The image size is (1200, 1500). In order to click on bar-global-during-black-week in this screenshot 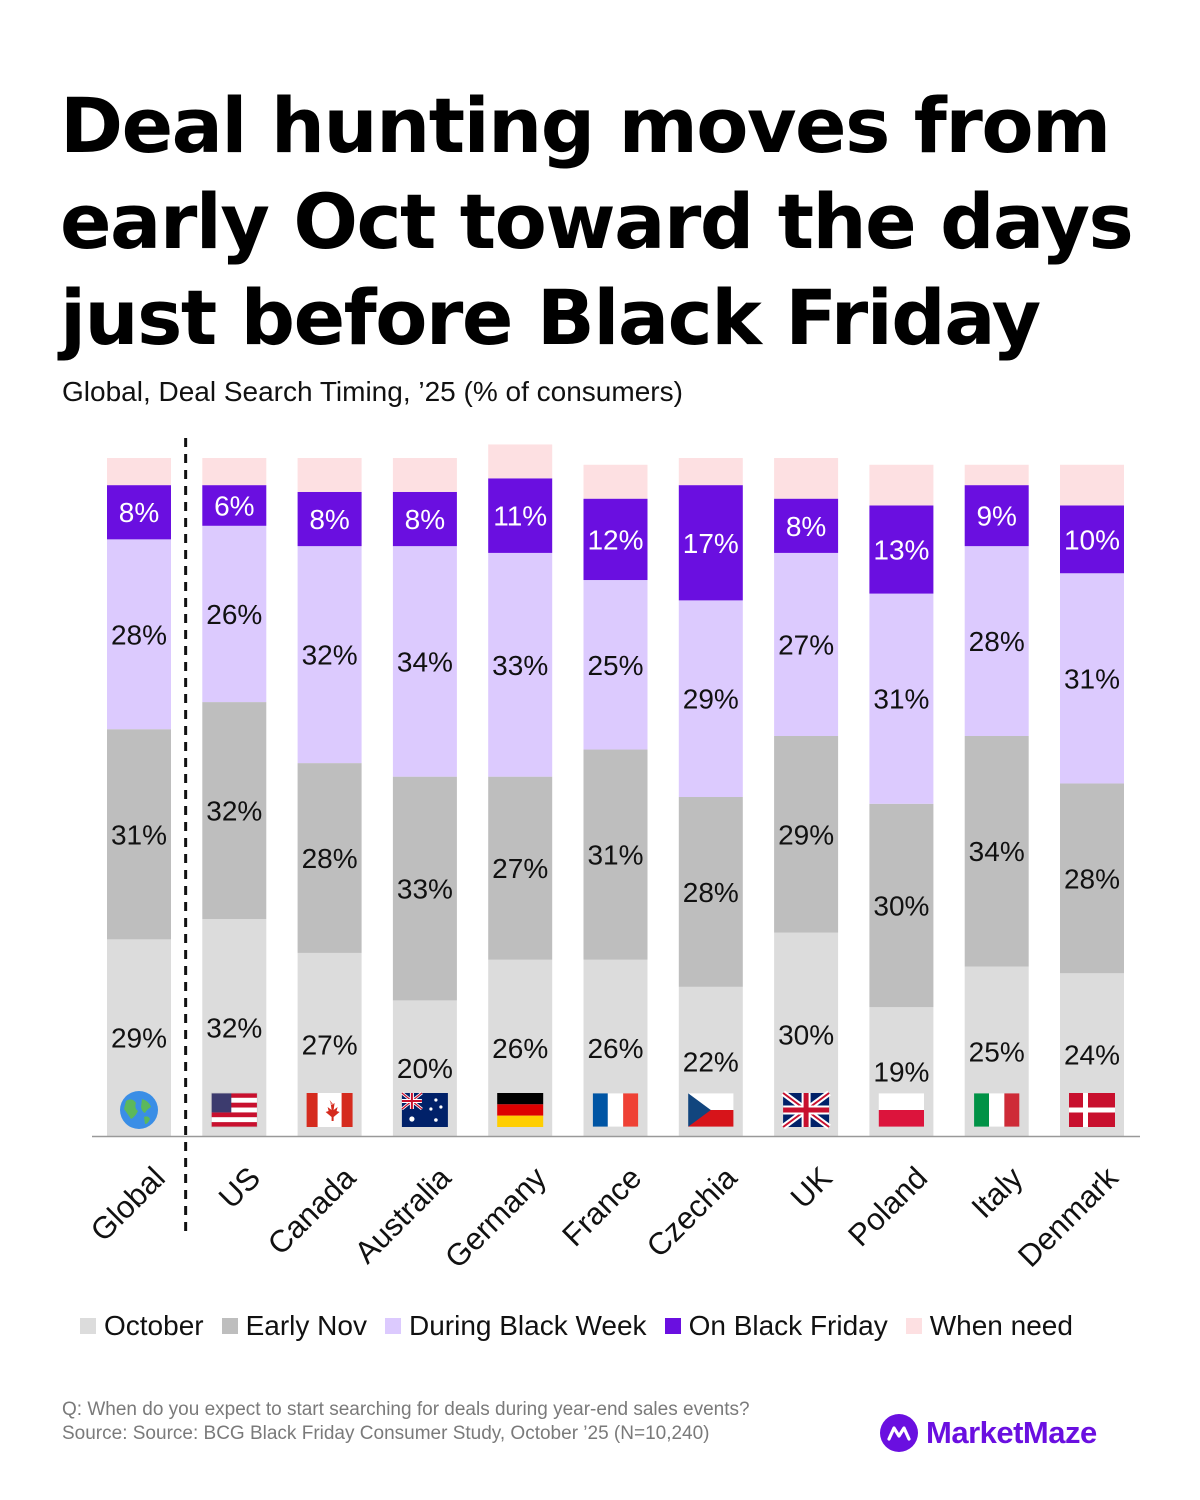, I will do `click(139, 634)`.